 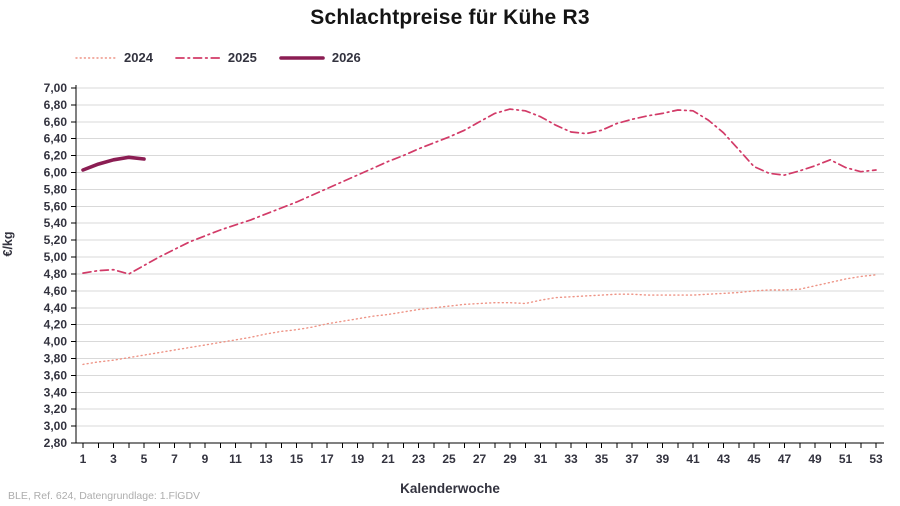 What do you see at coordinates (346, 57) in the screenshot?
I see `legend-label-2026: 2026` at bounding box center [346, 57].